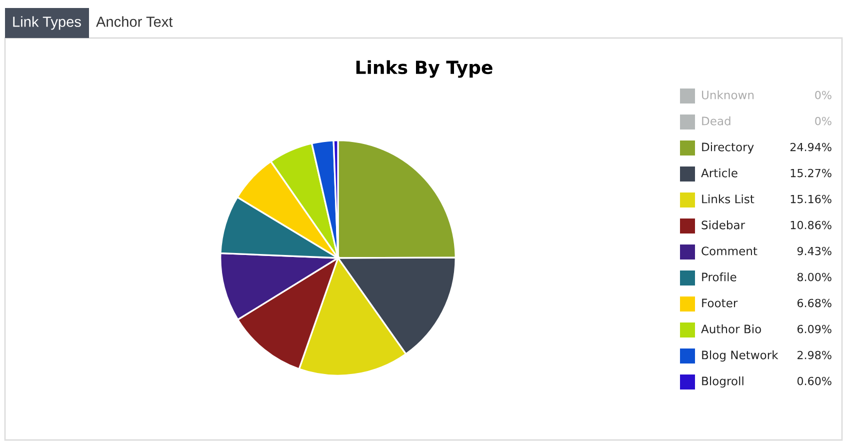  Describe the element at coordinates (424, 69) in the screenshot. I see `chart-title: Links By Type` at that location.